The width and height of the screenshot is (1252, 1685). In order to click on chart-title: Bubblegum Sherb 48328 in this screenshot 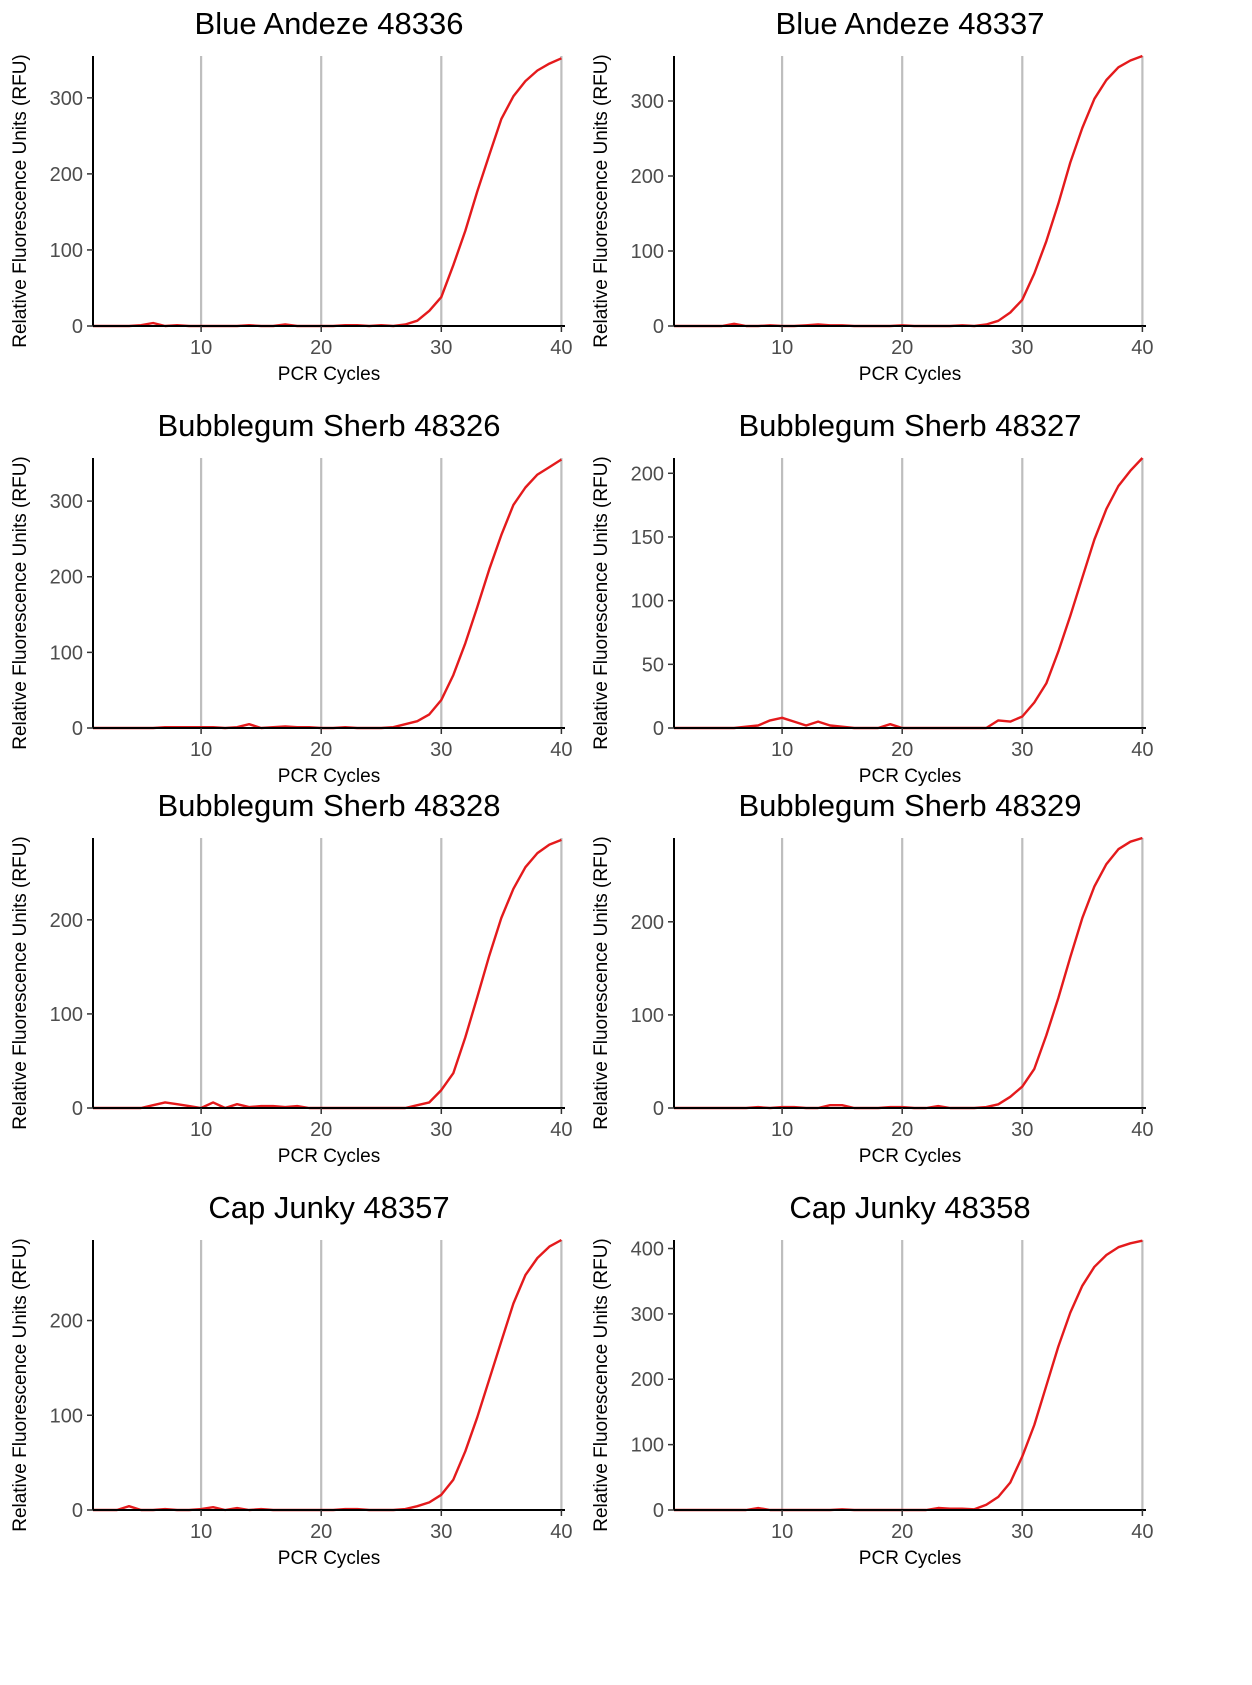, I will do `click(329, 805)`.